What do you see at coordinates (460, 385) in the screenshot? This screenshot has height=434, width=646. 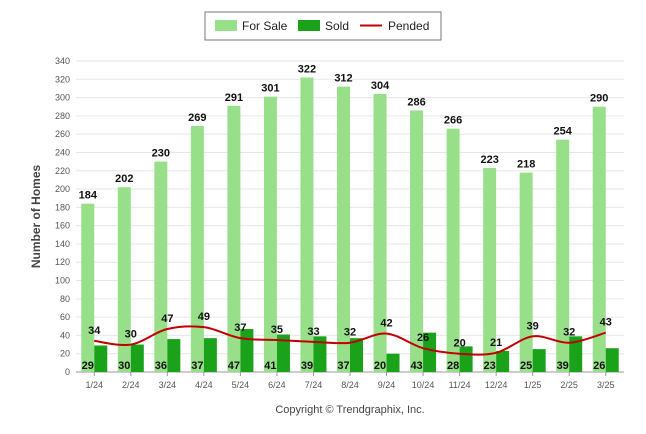 I see `x-tick-label: 11/24` at bounding box center [460, 385].